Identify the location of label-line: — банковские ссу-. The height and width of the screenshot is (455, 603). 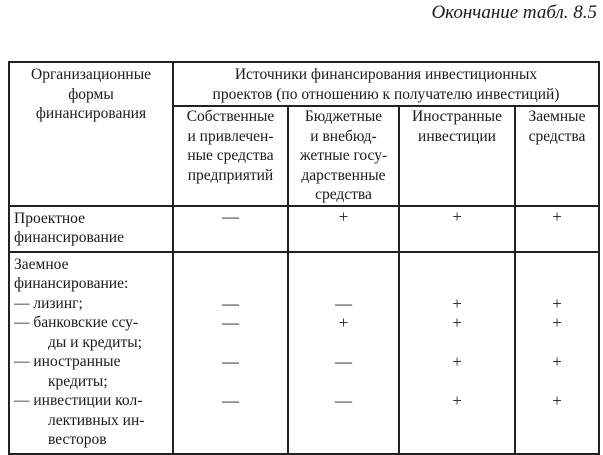
(76, 322).